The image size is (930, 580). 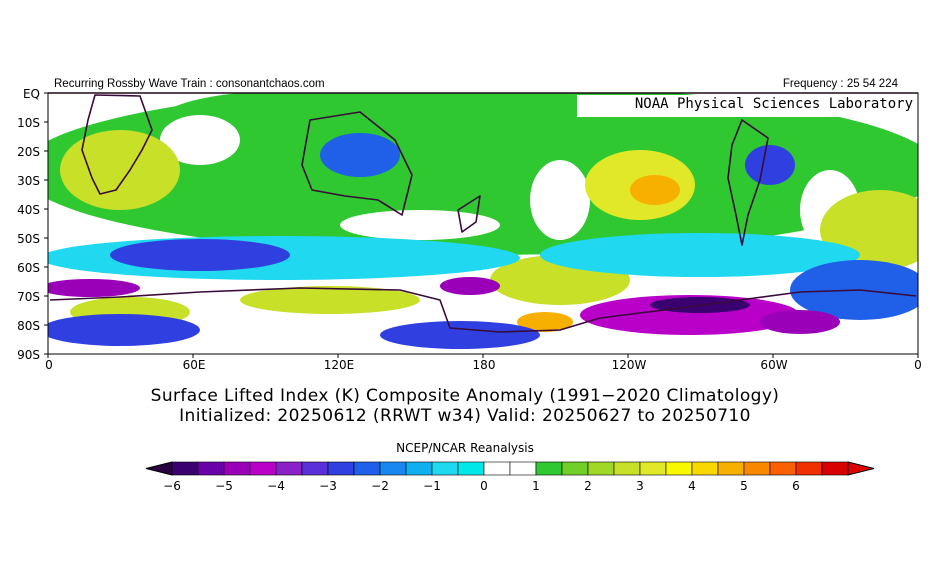 I want to click on coast-south-america, so click(x=748, y=182).